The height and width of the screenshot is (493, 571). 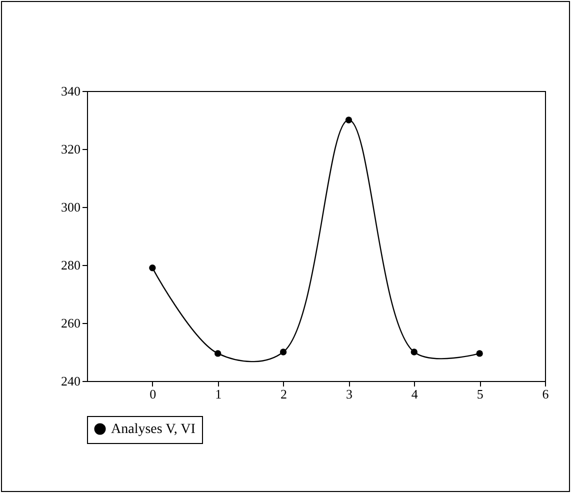 I want to click on y-tick-label: 240, so click(x=70, y=381).